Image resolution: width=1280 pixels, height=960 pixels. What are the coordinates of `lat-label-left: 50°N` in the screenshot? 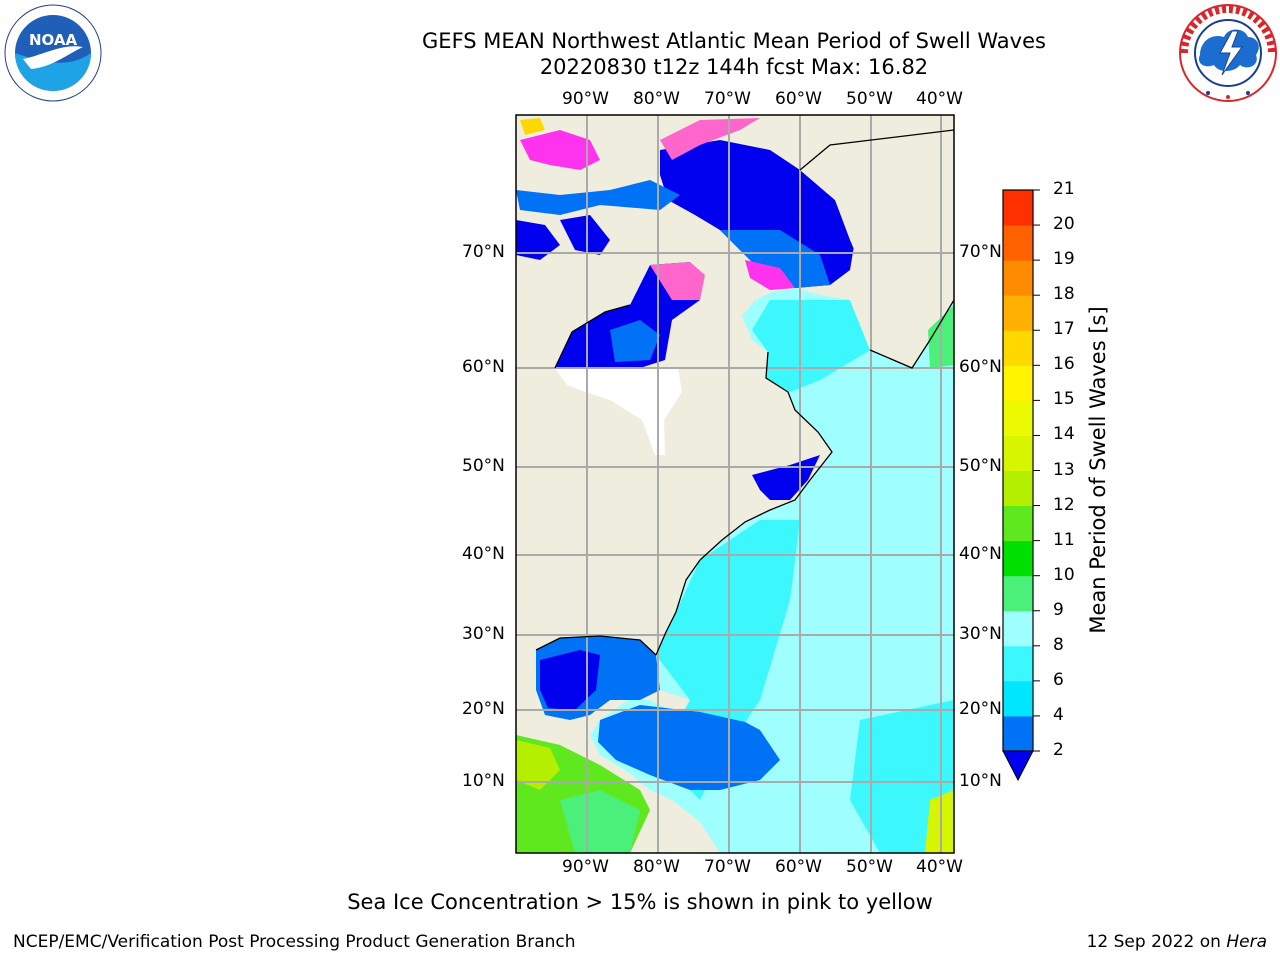 It's located at (483, 466).